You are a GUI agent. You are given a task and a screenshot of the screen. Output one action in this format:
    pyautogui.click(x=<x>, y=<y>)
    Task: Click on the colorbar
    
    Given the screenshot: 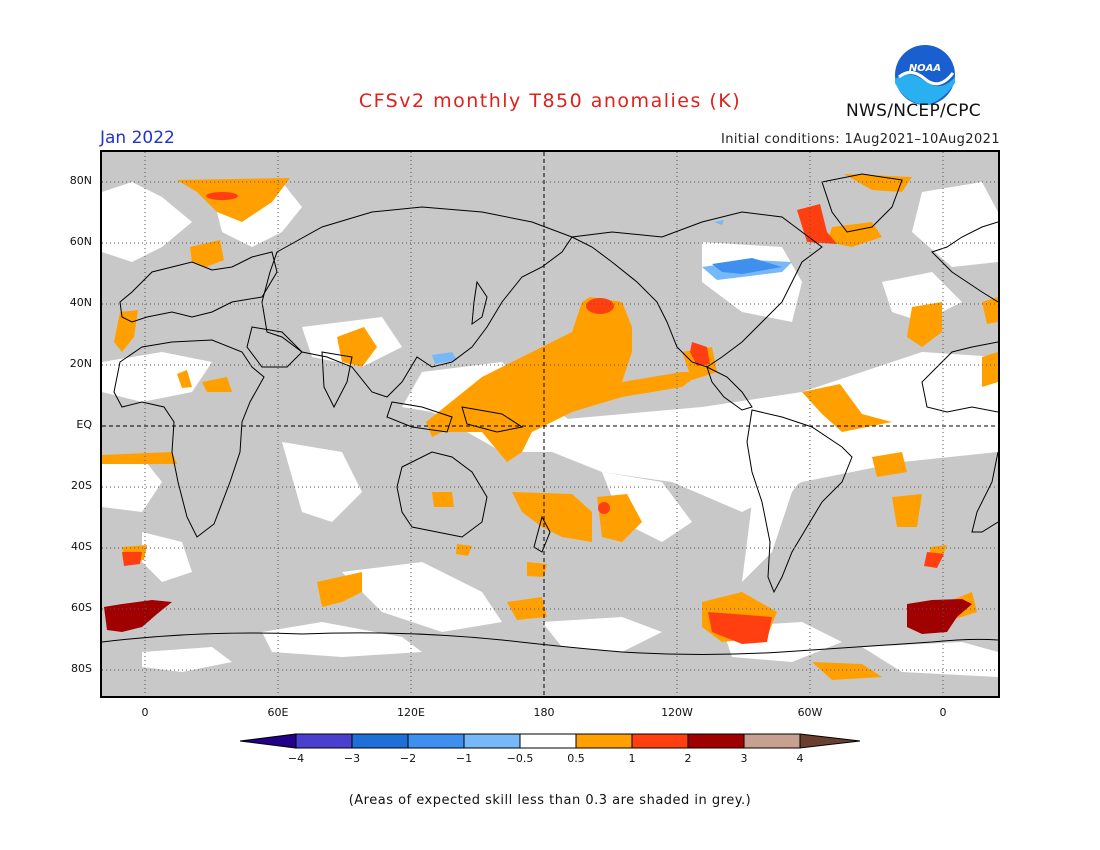 What is the action you would take?
    pyautogui.click(x=550, y=745)
    